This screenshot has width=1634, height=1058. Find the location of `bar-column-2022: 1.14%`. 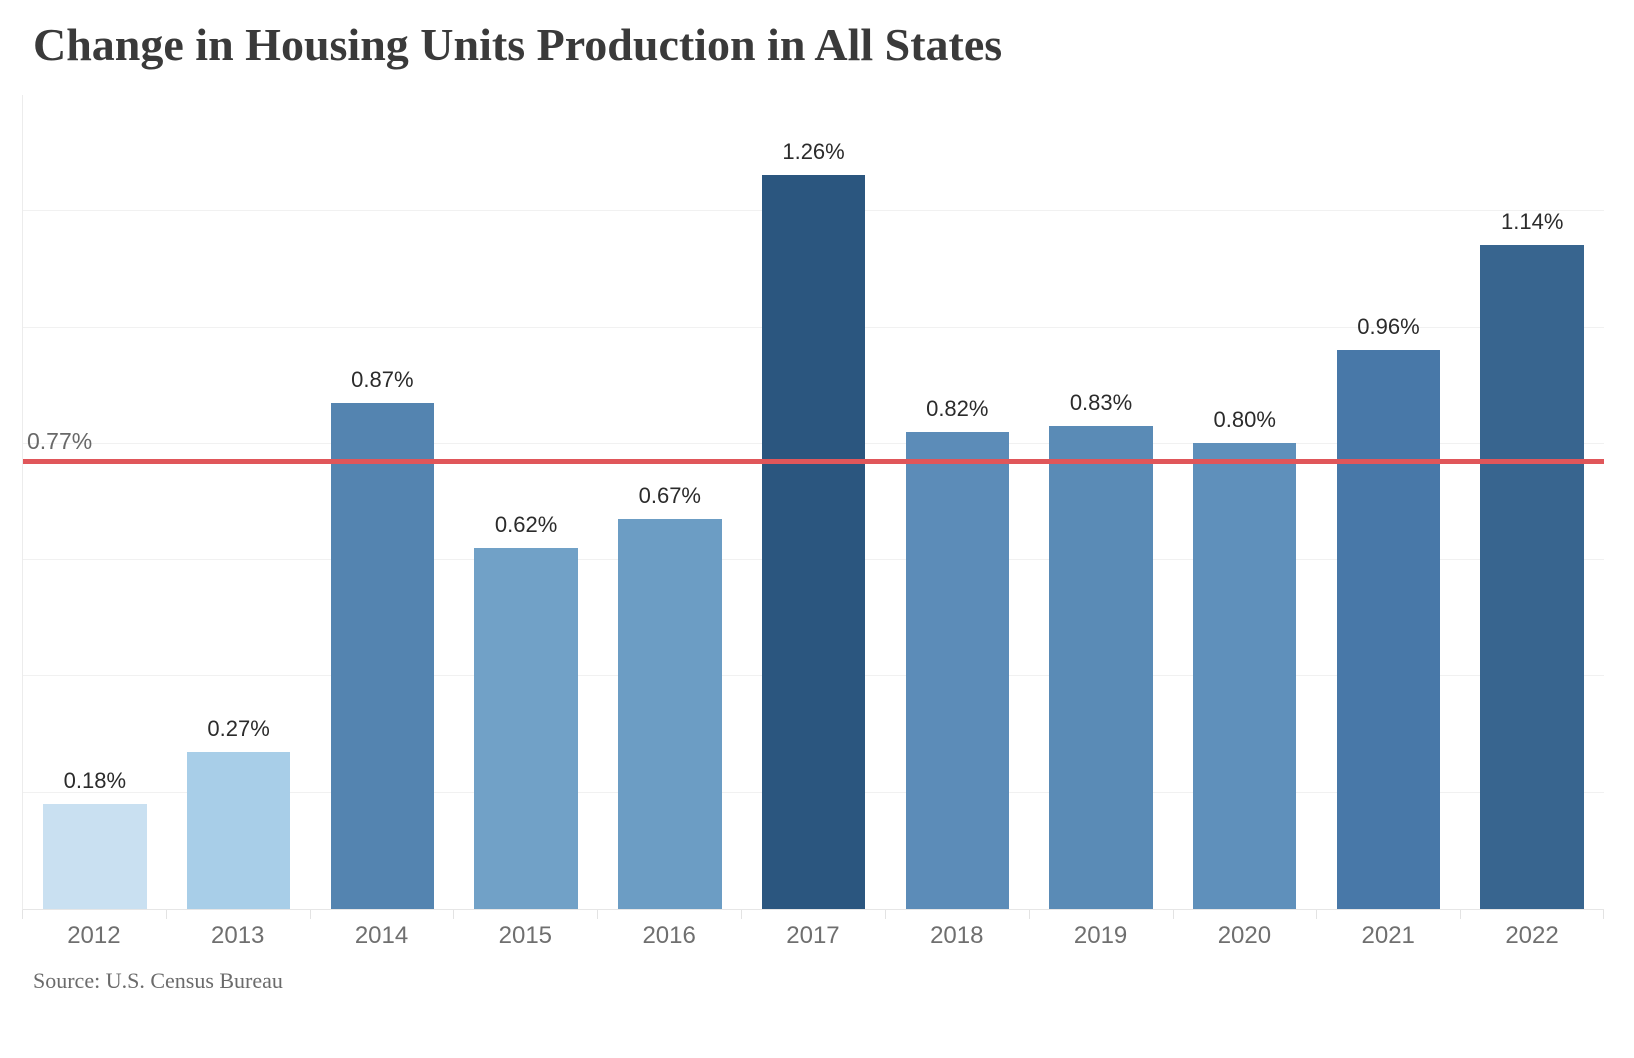

bar-column-2022: 1.14% is located at coordinates (1532, 502).